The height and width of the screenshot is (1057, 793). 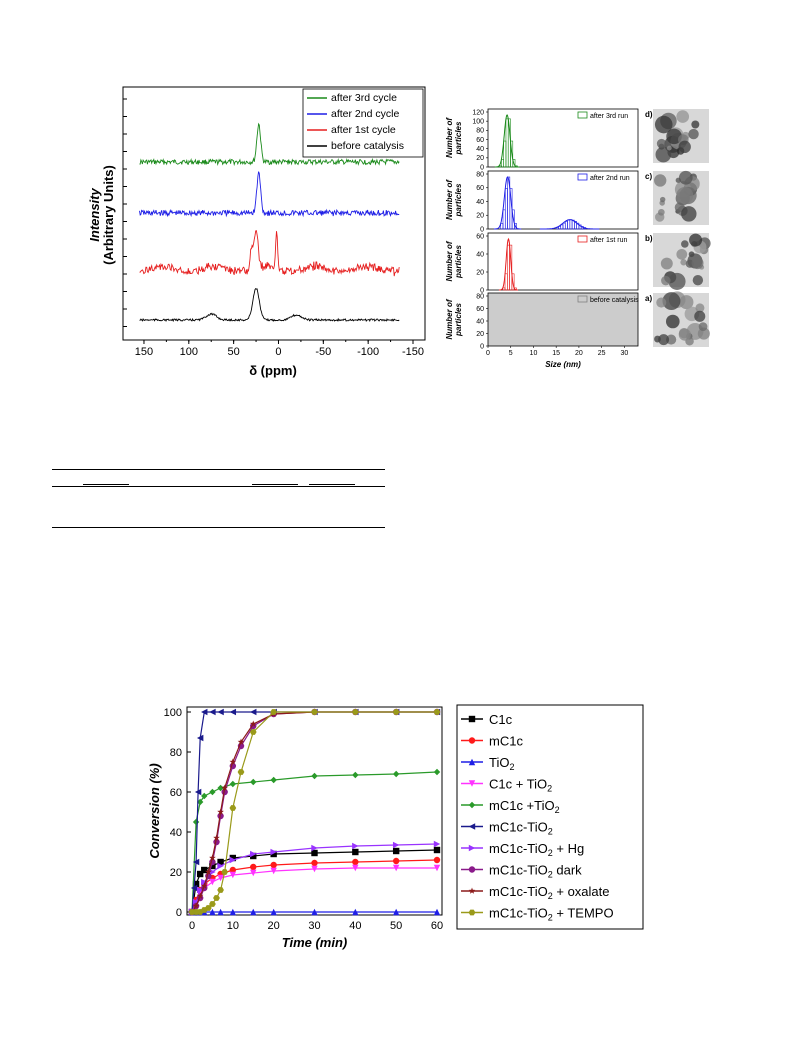 What do you see at coordinates (108, 215) in the screenshot?
I see `nmr-y-axis-label-2: (Arbitrary Units)` at bounding box center [108, 215].